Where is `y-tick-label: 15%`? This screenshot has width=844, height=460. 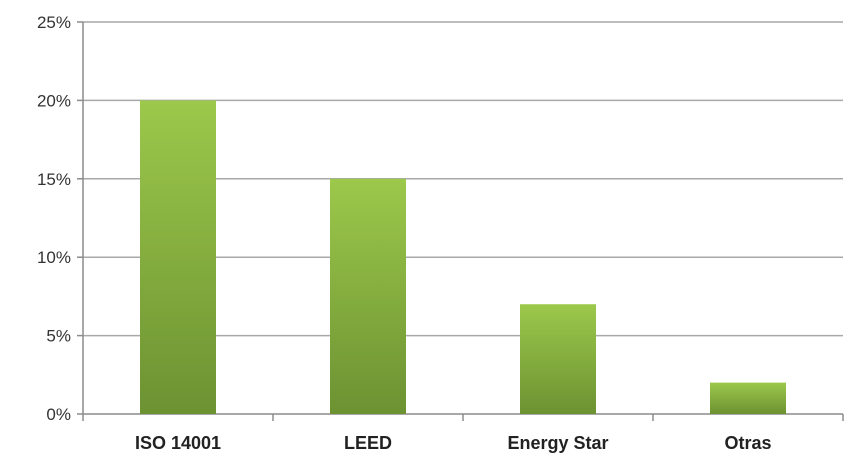 y-tick-label: 15% is located at coordinates (54, 179).